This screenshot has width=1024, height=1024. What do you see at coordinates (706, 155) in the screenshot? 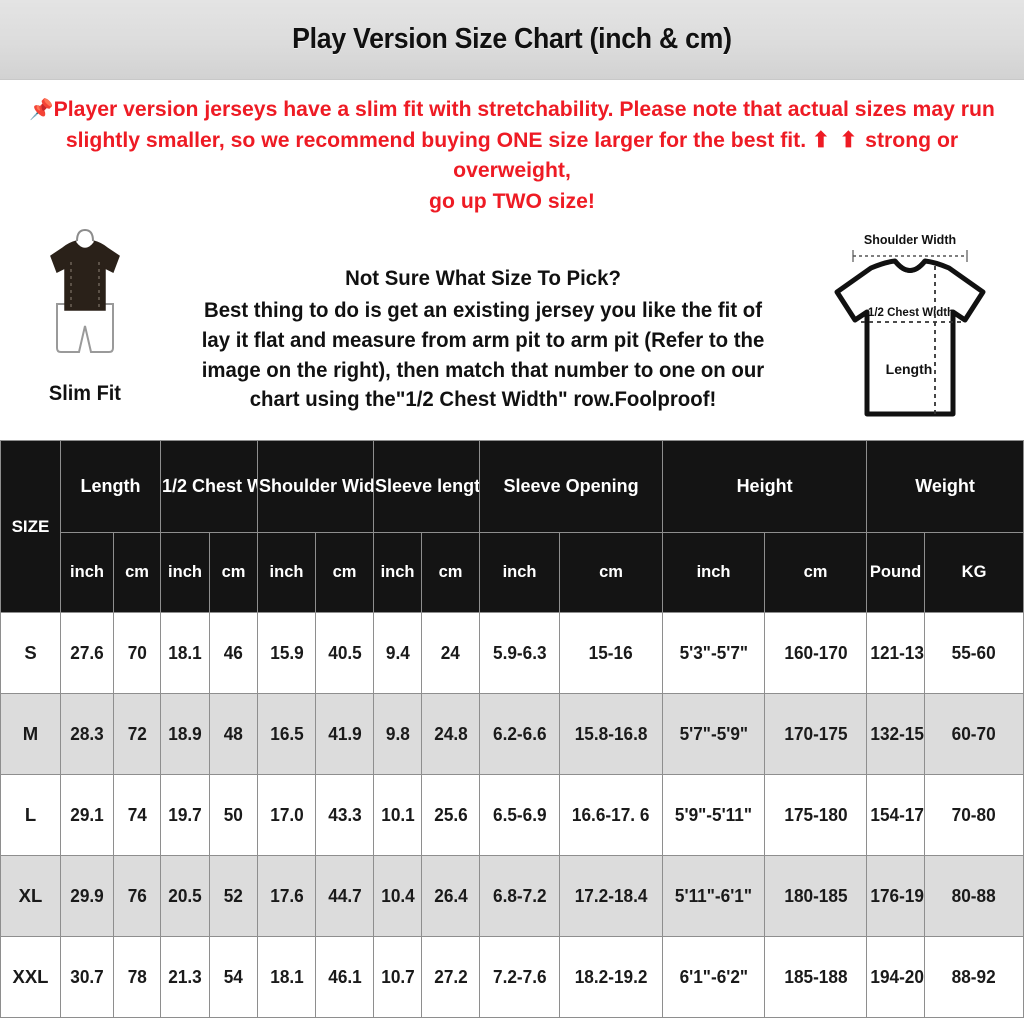
I see `notice-line-2b: strong or overweight,` at bounding box center [706, 155].